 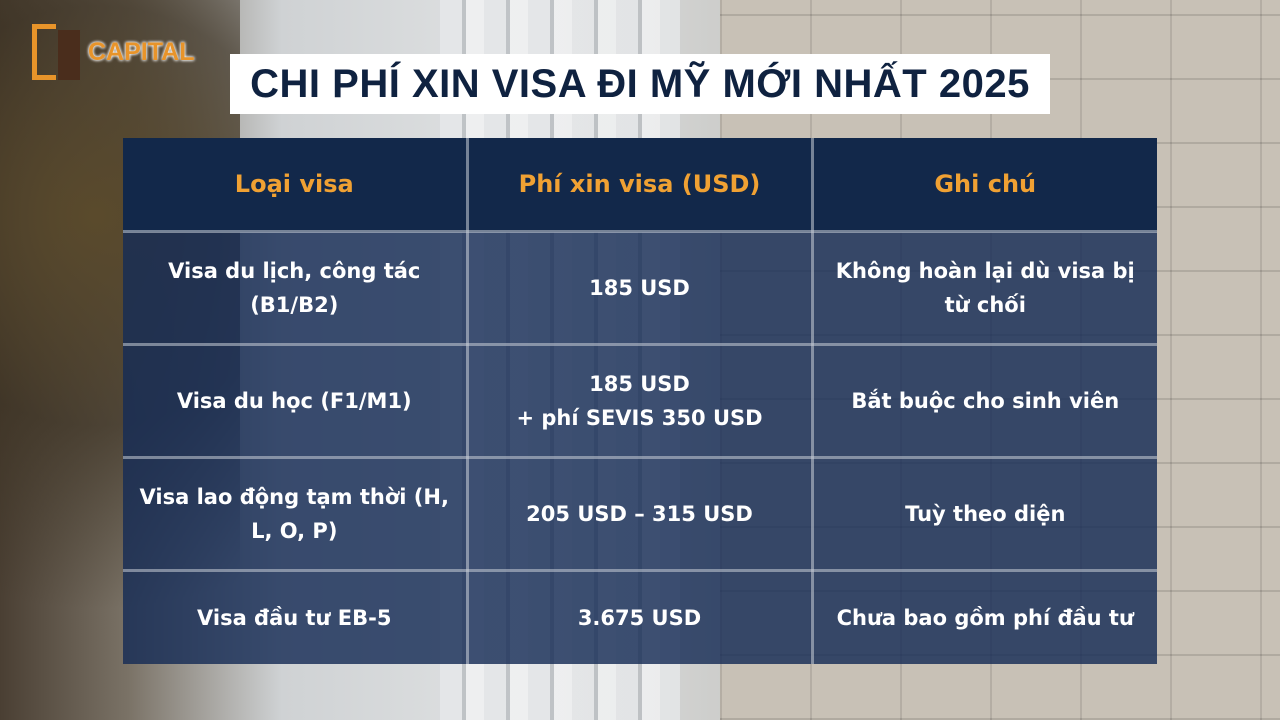 I want to click on cell-visa-type: Visa lao động tạm thời (H, L, O, P), so click(x=295, y=514).